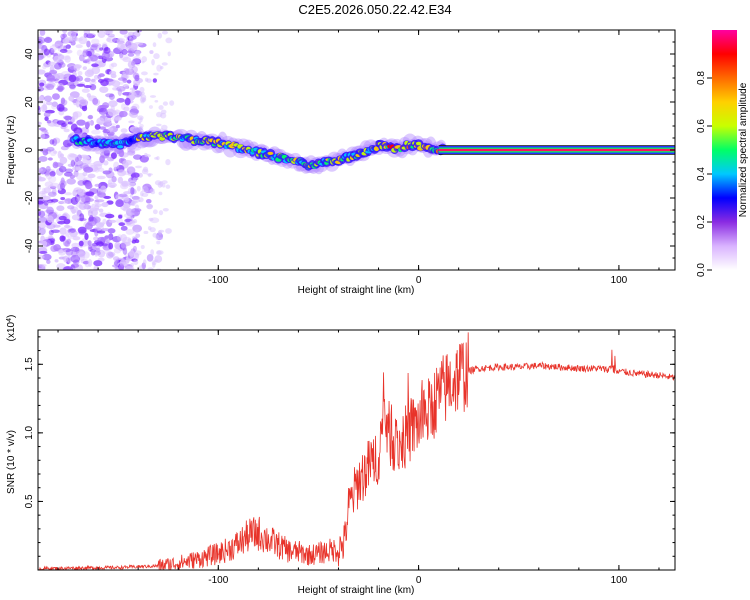 Image resolution: width=750 pixels, height=600 pixels. What do you see at coordinates (120, 147) in the screenshot?
I see `spectrogram-ridge-peak` at bounding box center [120, 147].